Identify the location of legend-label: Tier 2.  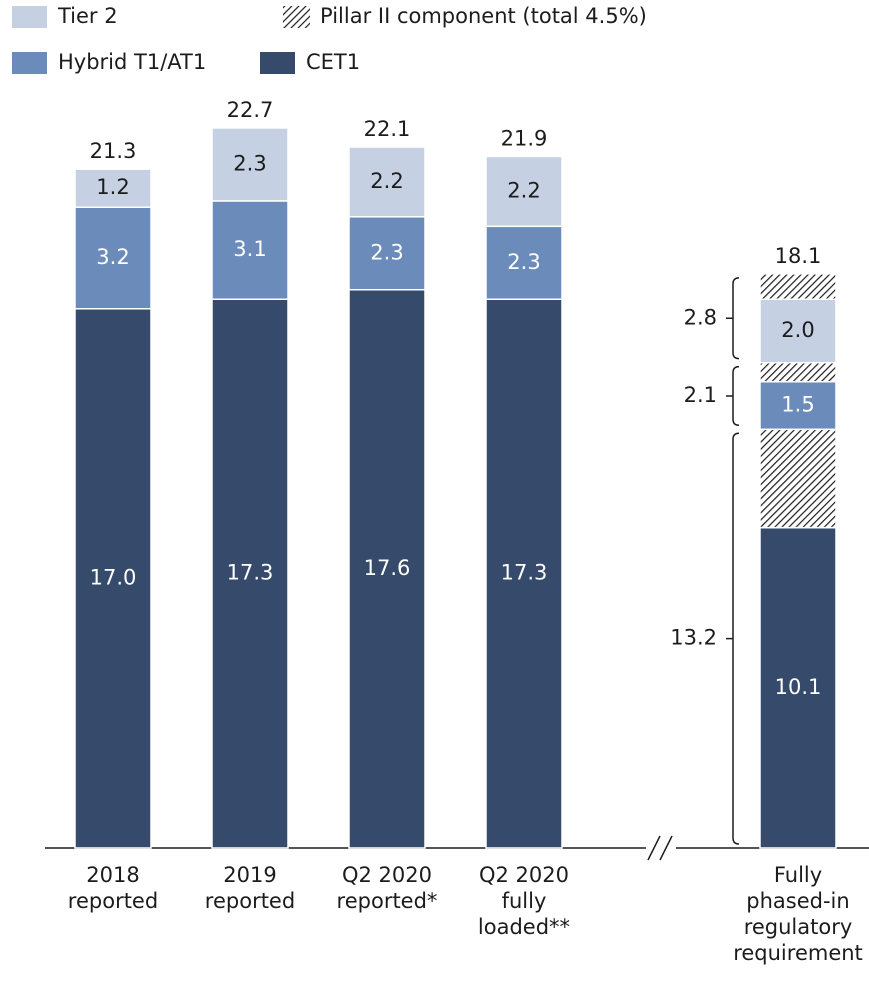
(87, 16).